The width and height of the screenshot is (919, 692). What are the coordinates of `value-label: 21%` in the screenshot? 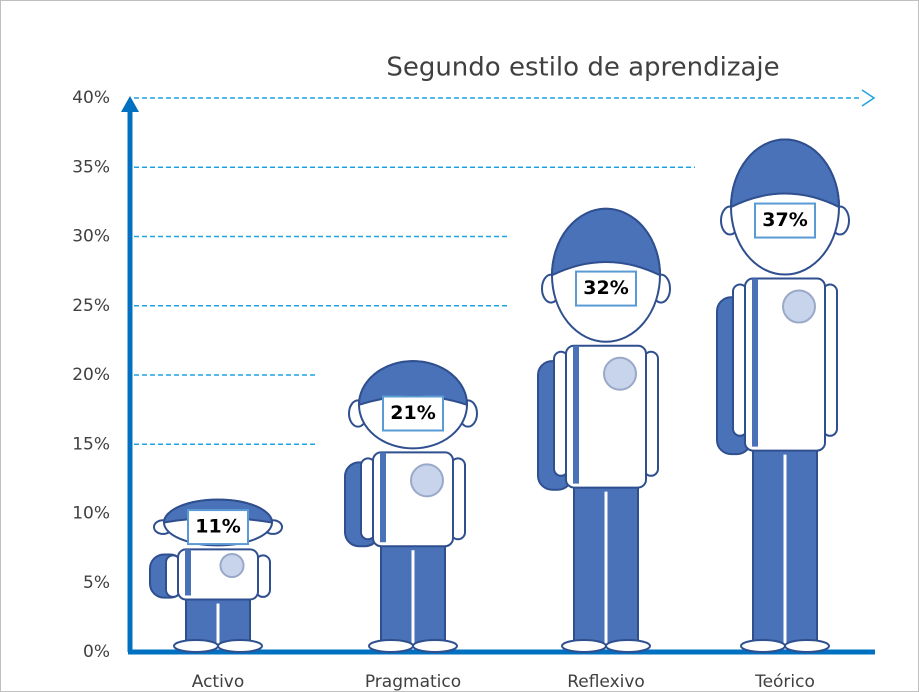 It's located at (412, 413).